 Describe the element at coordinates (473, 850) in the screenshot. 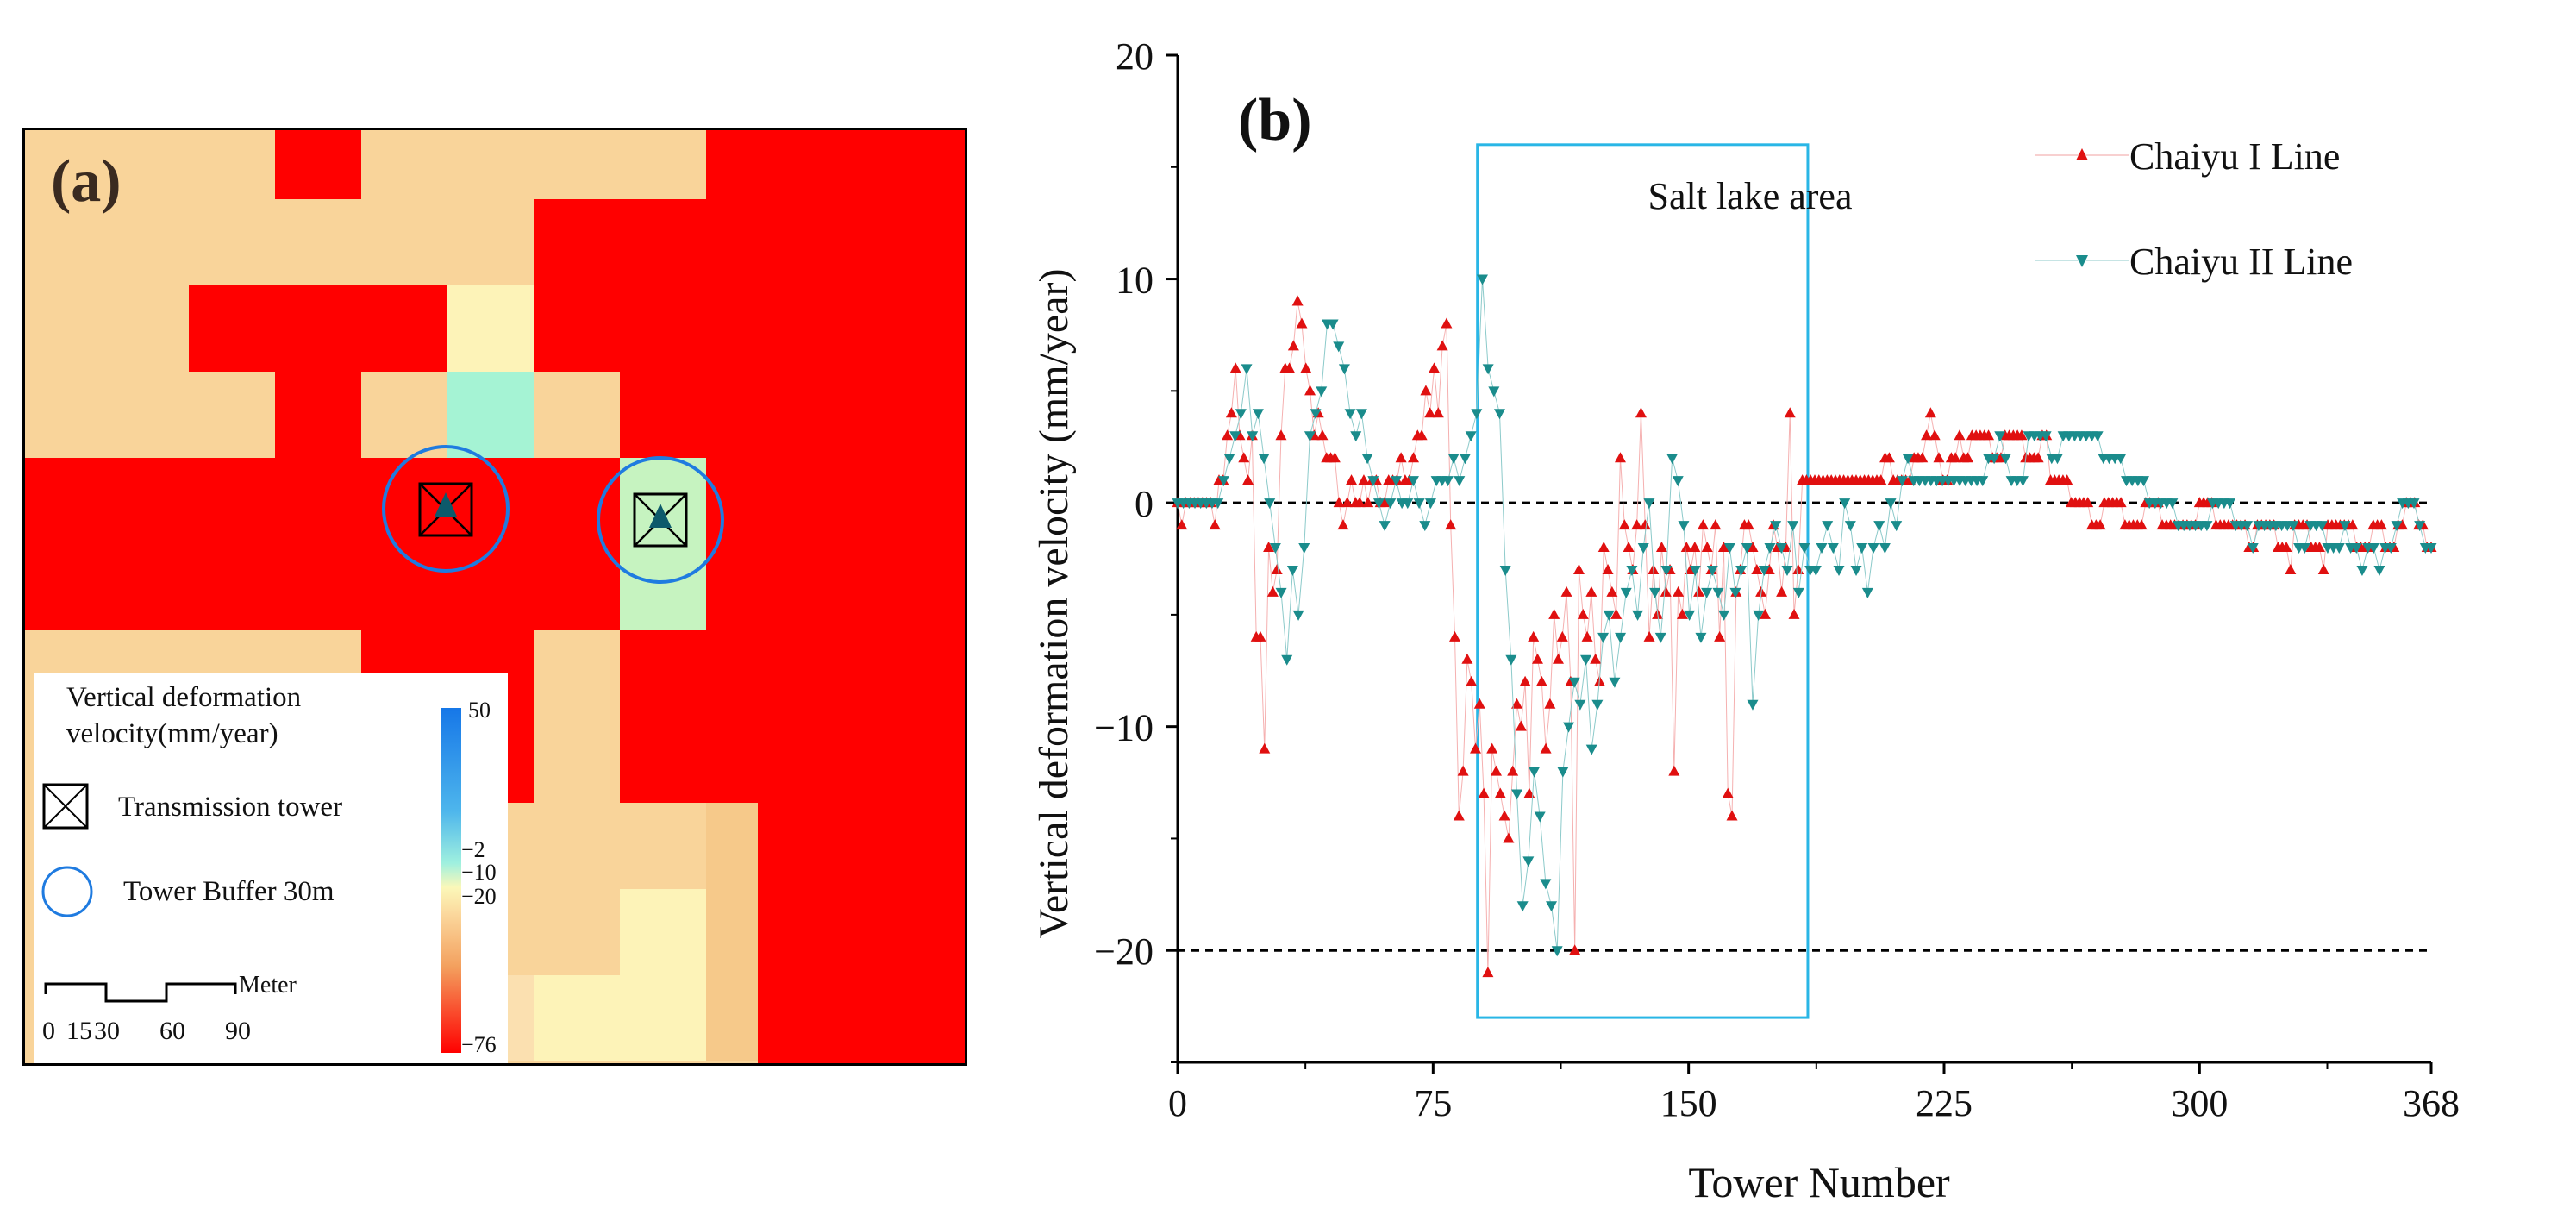

I see `colorbar-tick: −2` at that location.